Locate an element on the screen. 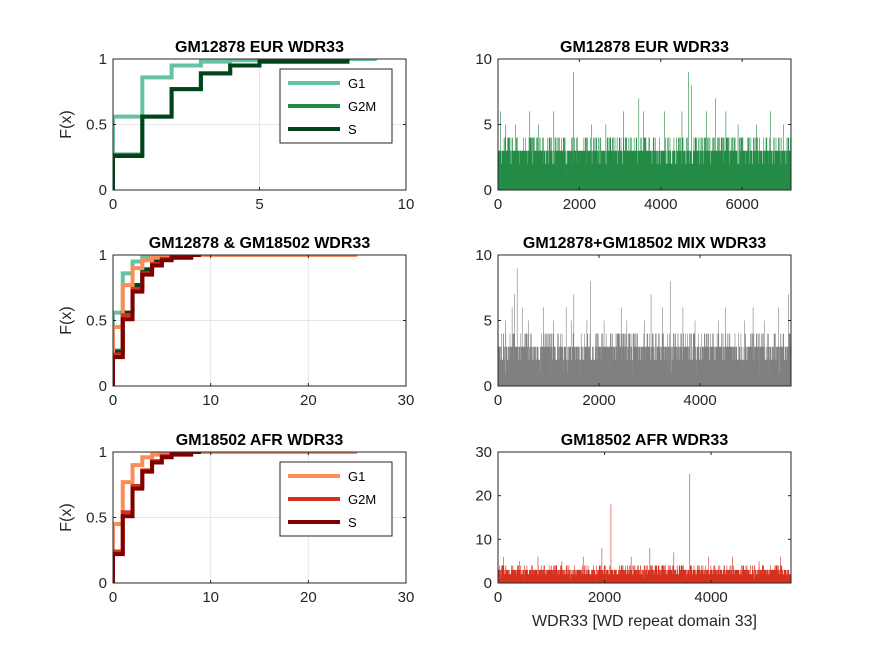  chart-panel-1: 0 5 10 0 0.5 1 GM12878 EUR WDR33 F(x) G1 G2M S is located at coordinates (236, 126).